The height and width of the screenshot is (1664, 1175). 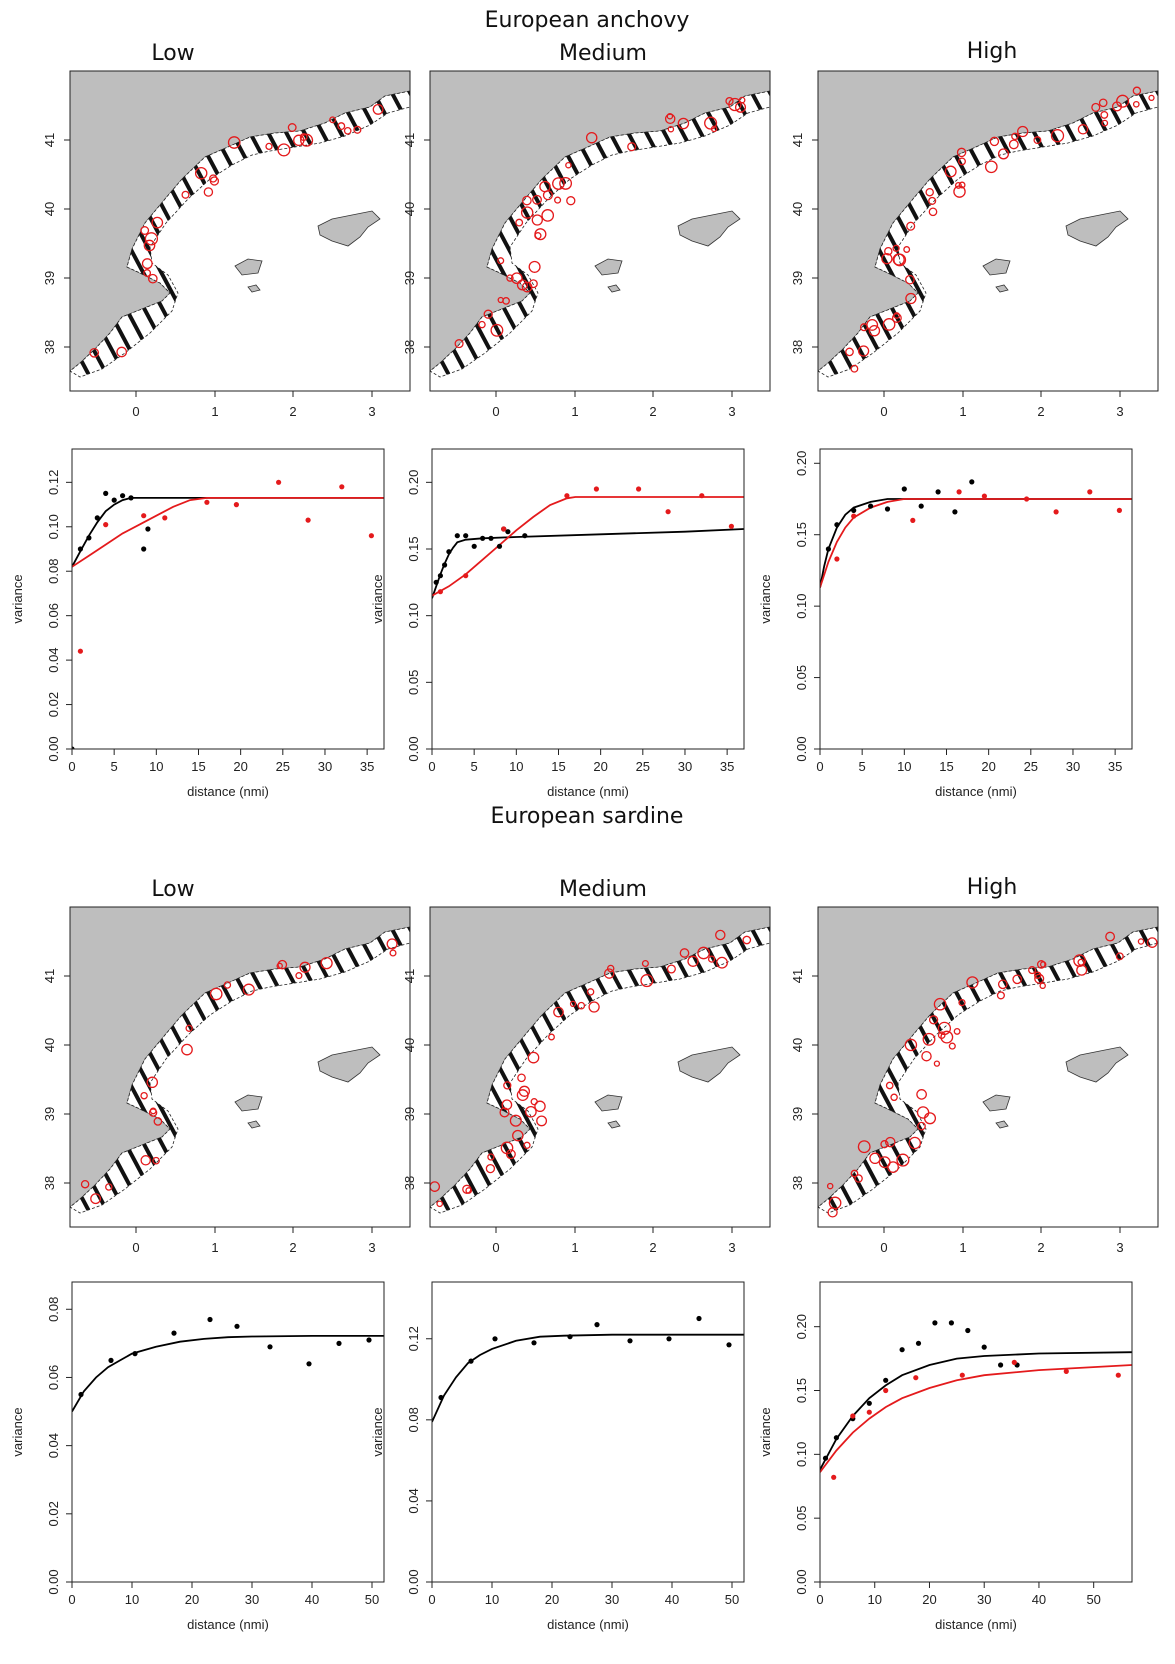 What do you see at coordinates (53, 1309) in the screenshot?
I see `y-tick-label: 0.08` at bounding box center [53, 1309].